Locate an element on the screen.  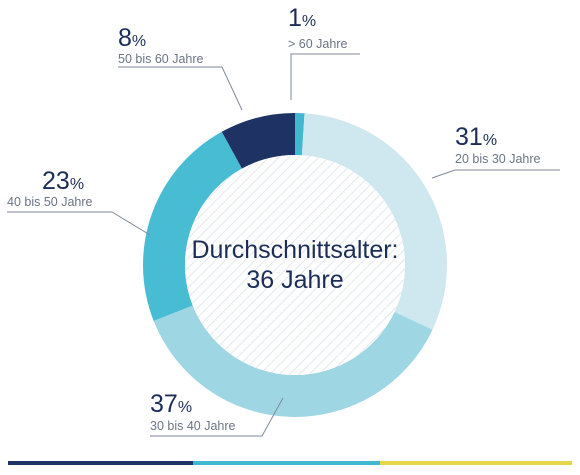
svg-text: 37% is located at coordinates (171, 404).